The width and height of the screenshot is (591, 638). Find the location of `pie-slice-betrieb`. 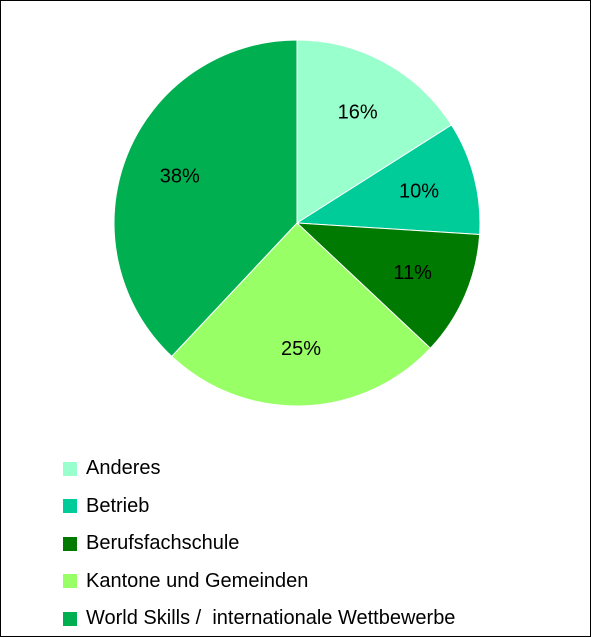

pie-slice-betrieb is located at coordinates (388, 180).